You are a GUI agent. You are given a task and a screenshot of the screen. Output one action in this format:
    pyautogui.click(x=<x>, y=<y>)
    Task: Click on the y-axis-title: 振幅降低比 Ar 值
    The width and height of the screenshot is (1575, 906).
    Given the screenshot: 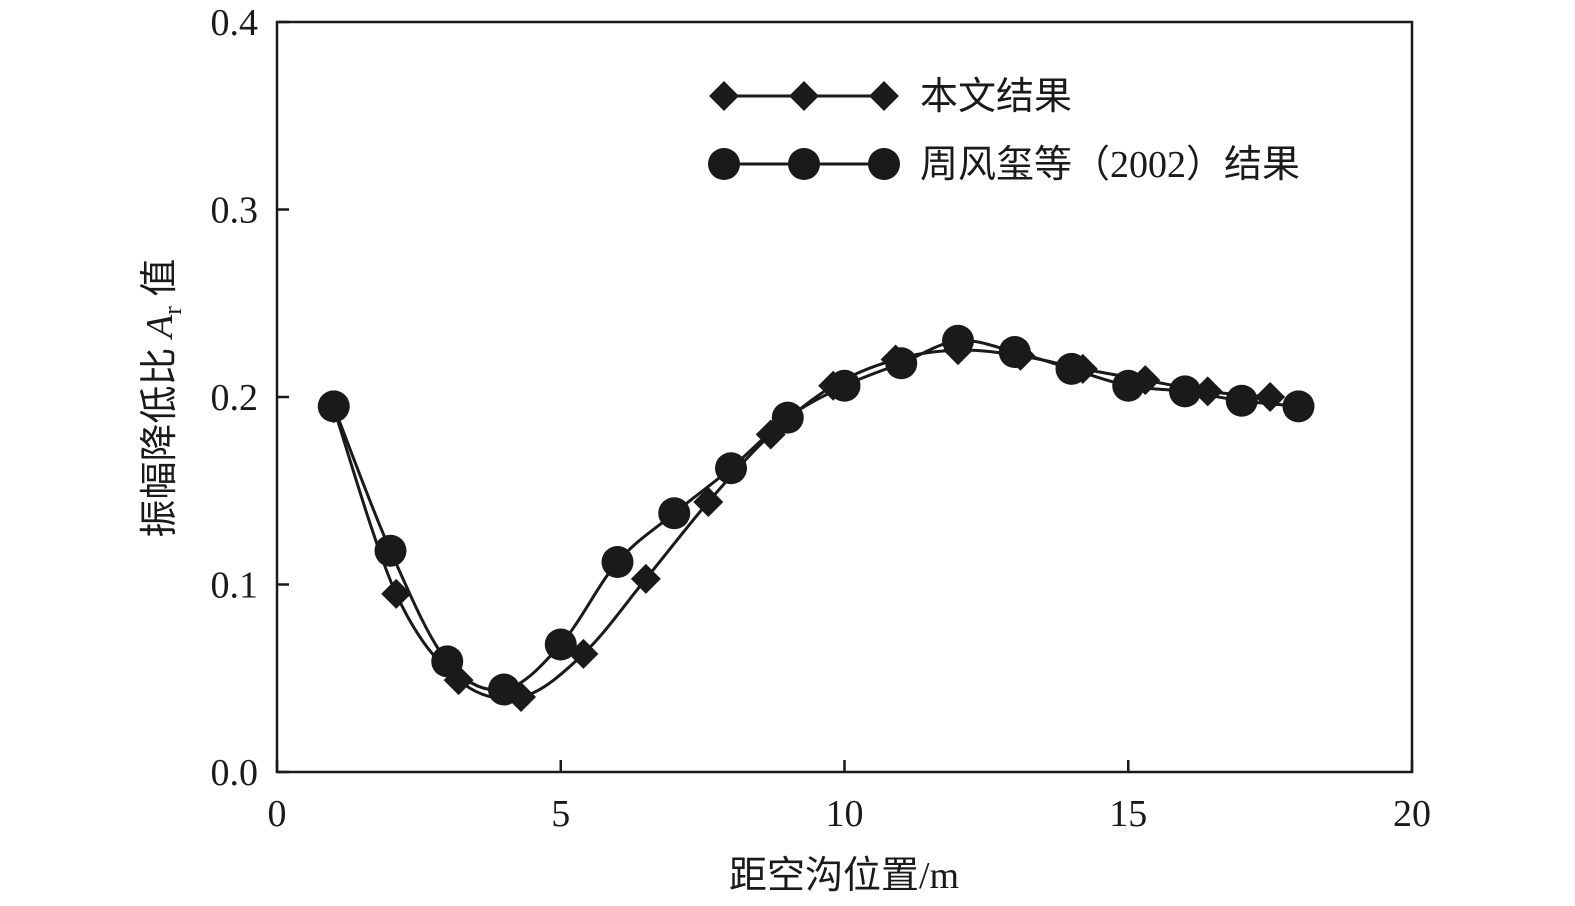 What is the action you would take?
    pyautogui.click(x=163, y=398)
    